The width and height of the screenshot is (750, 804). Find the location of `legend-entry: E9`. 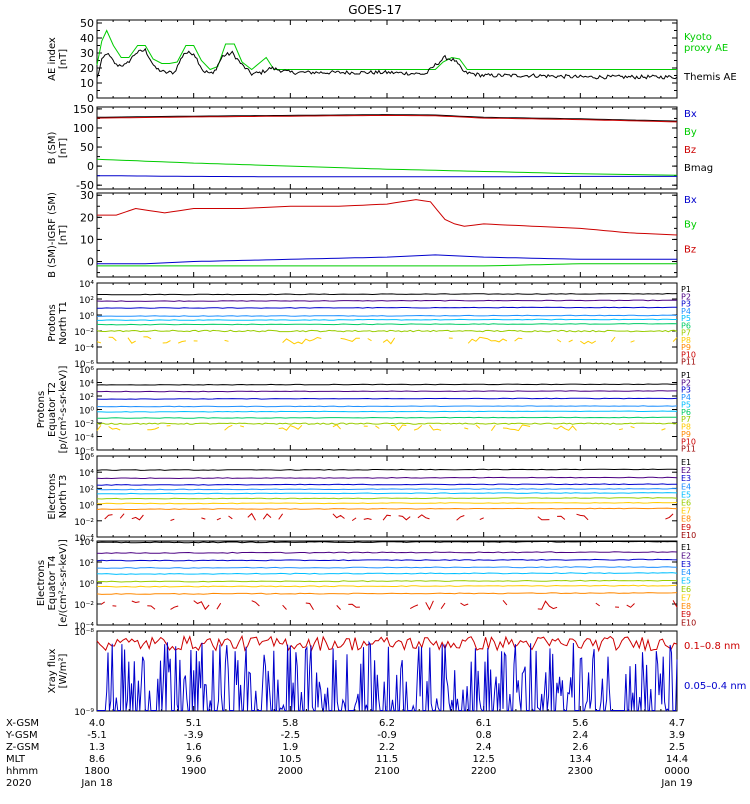

legend-entry: E9 is located at coordinates (686, 614).